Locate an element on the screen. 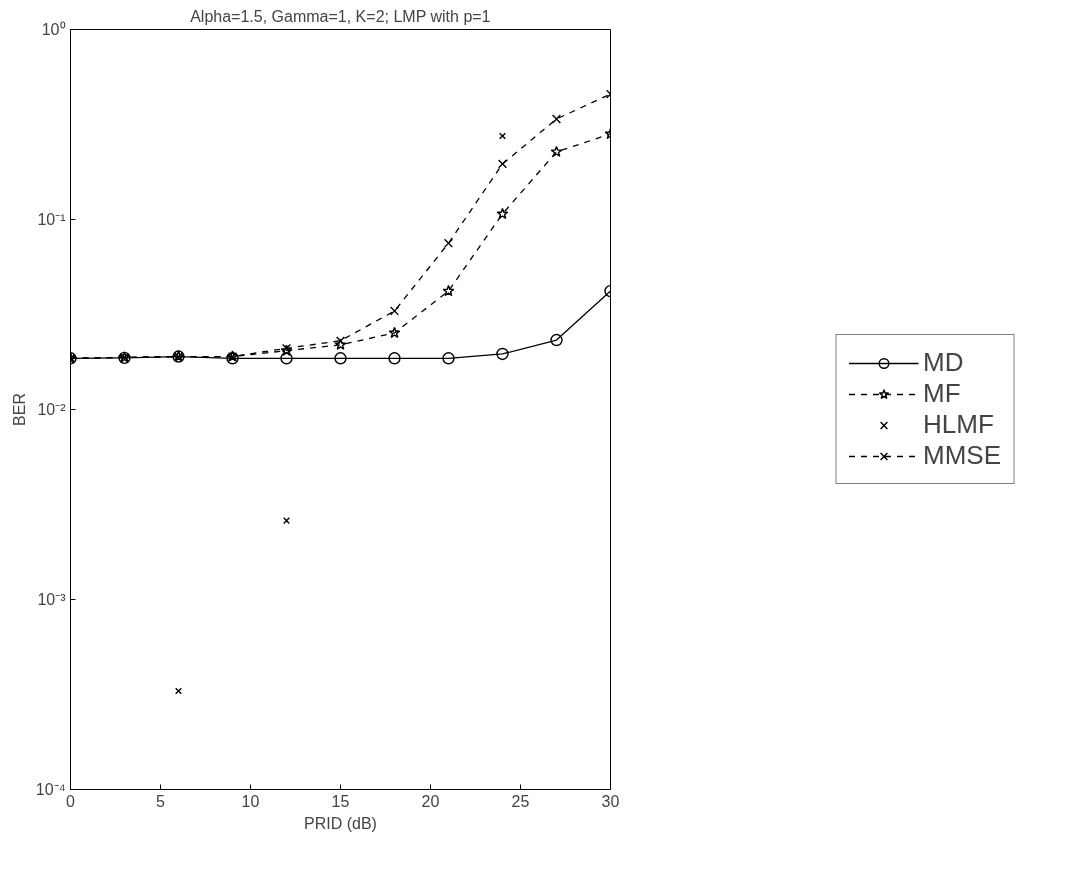 This screenshot has width=1088, height=873. legend-label: HLMF is located at coordinates (958, 424).